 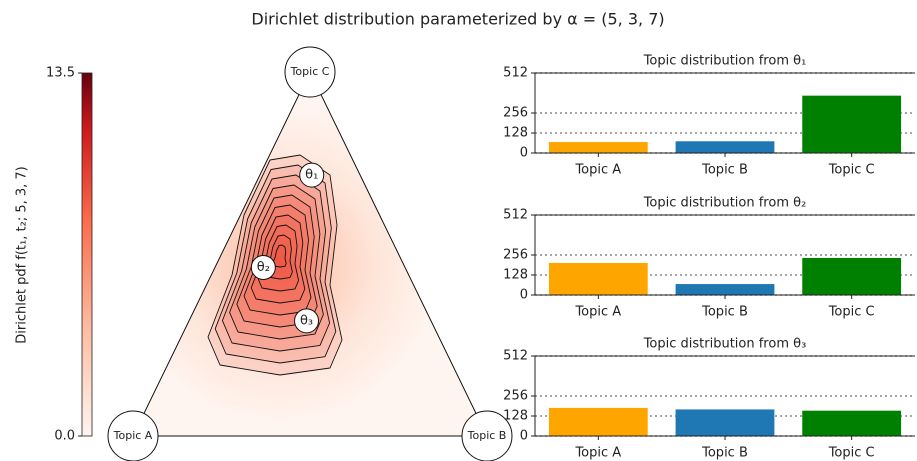 I want to click on vertex-label: Topic A, so click(x=133, y=435).